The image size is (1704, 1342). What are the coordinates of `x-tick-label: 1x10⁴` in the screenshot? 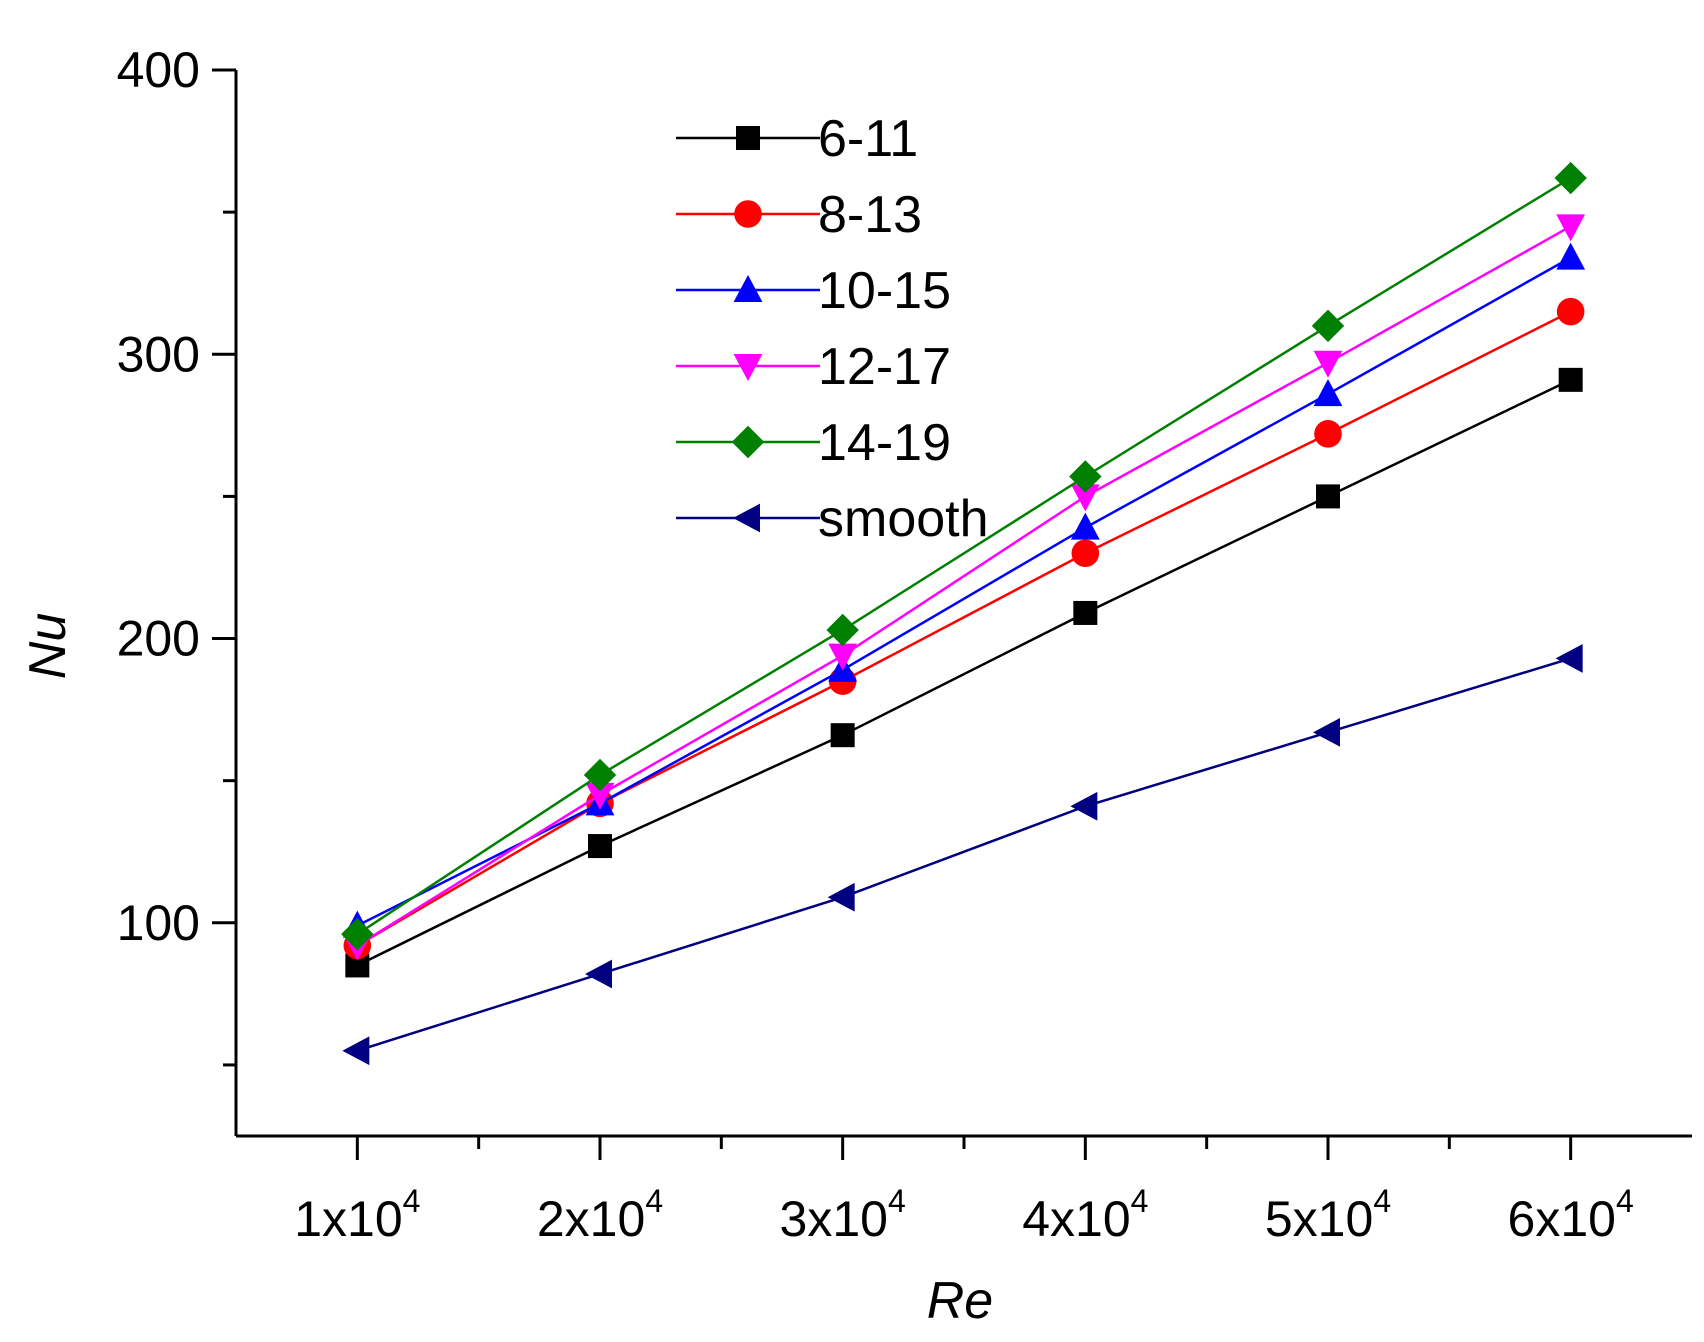 It's located at (357, 1215).